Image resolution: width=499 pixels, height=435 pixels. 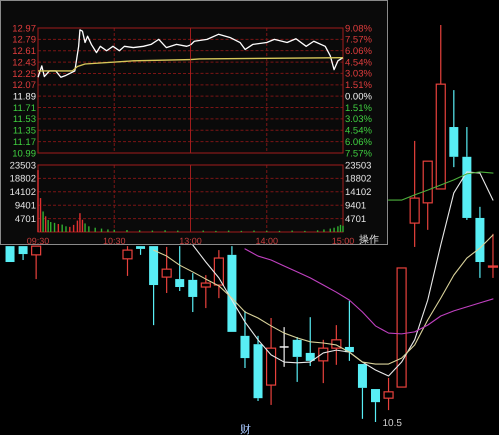 What do you see at coordinates (343, 241) in the screenshot?
I see `x-tick-label: 15:00` at bounding box center [343, 241].